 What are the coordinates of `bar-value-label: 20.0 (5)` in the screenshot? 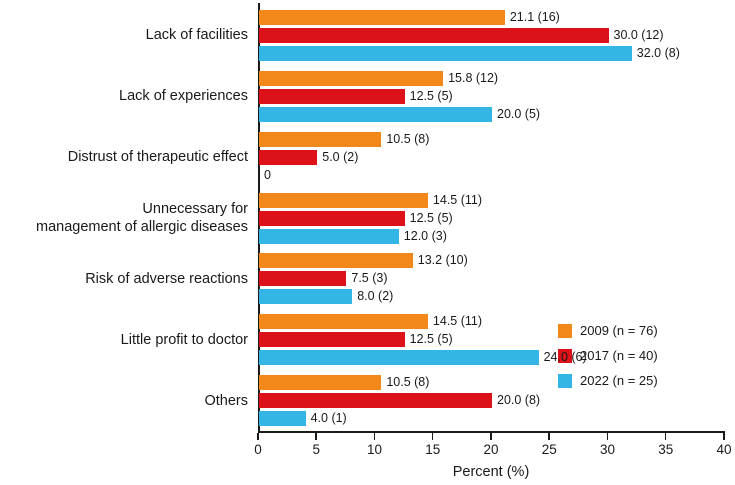 It's located at (519, 113).